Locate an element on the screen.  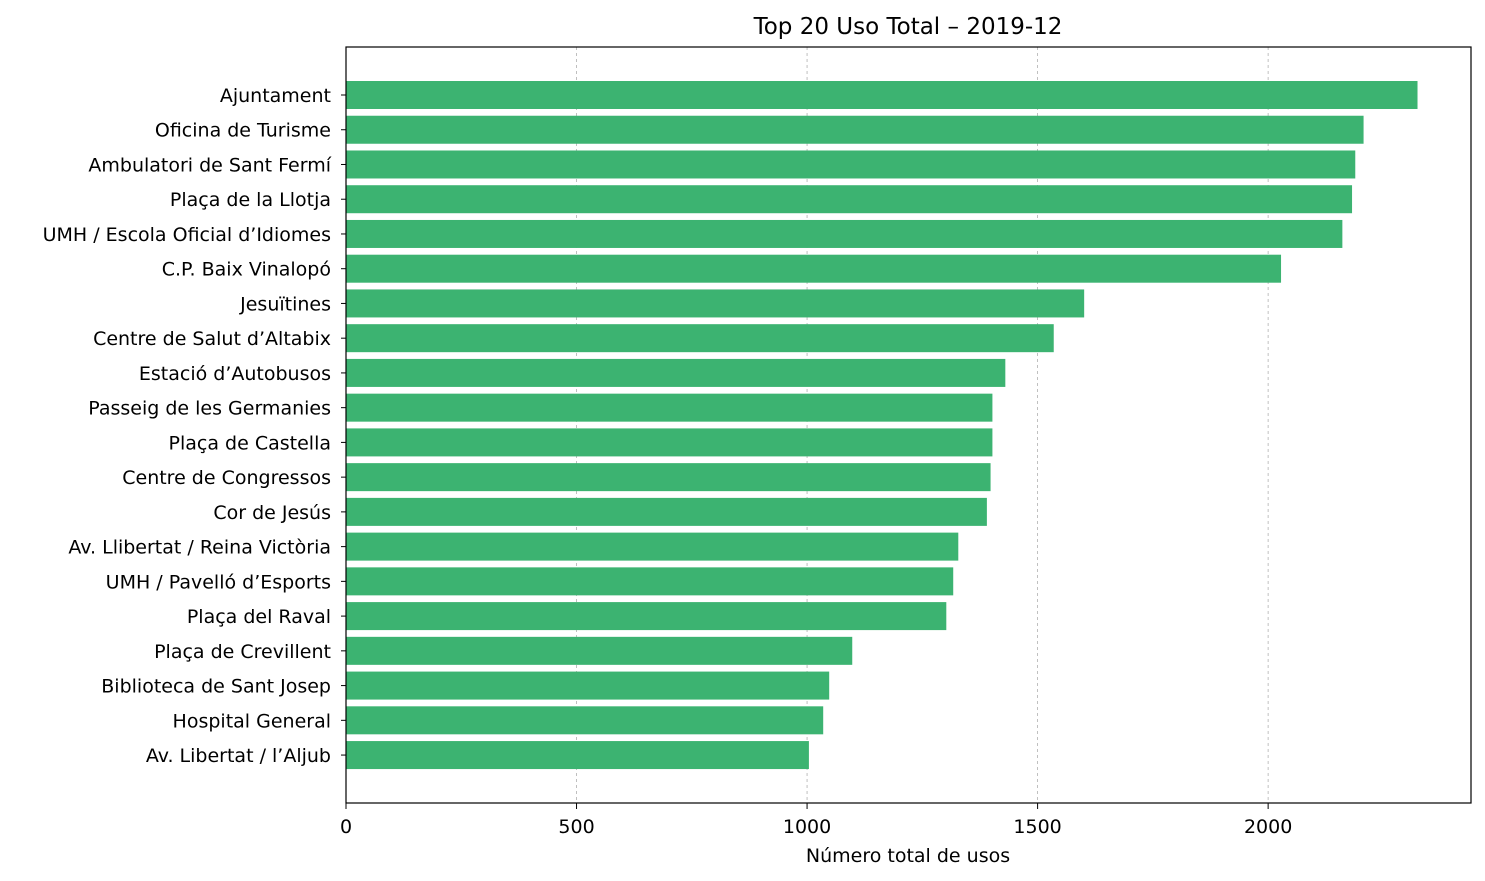
y-tick-label: Passeig de les Germanies is located at coordinates (209, 409).